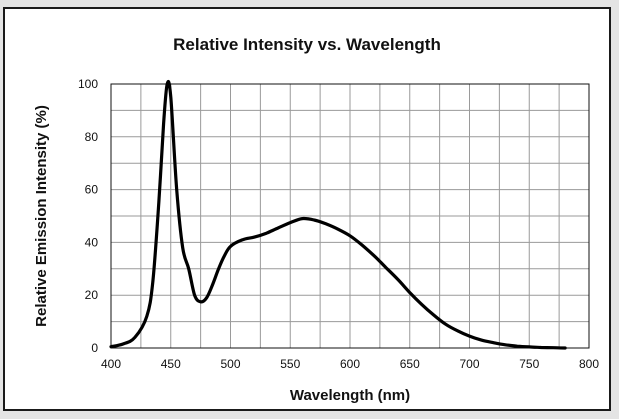 This screenshot has width=619, height=419. I want to click on y-tick-label: 80, so click(92, 137).